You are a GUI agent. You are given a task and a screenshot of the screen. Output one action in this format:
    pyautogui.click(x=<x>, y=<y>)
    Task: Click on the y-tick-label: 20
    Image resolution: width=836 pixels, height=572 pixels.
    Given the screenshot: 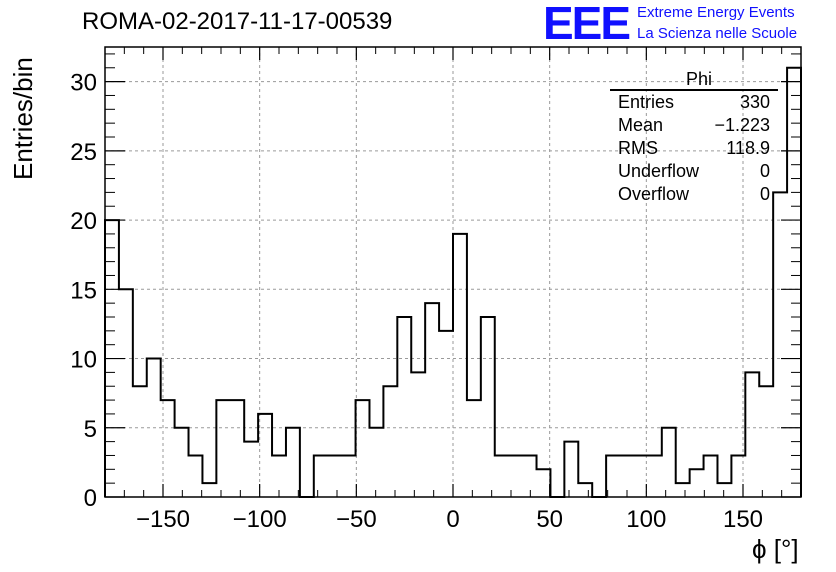 What is the action you would take?
    pyautogui.click(x=83, y=221)
    